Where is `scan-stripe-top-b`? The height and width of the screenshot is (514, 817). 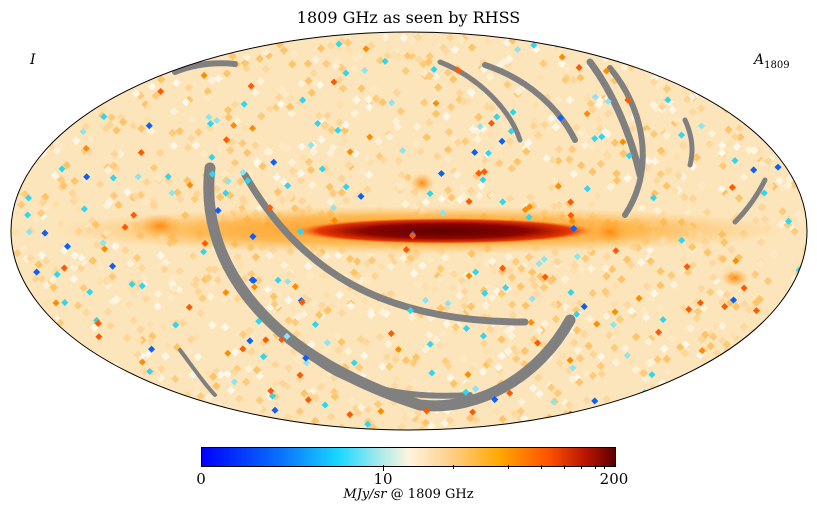 scan-stripe-top-b is located at coordinates (530, 102).